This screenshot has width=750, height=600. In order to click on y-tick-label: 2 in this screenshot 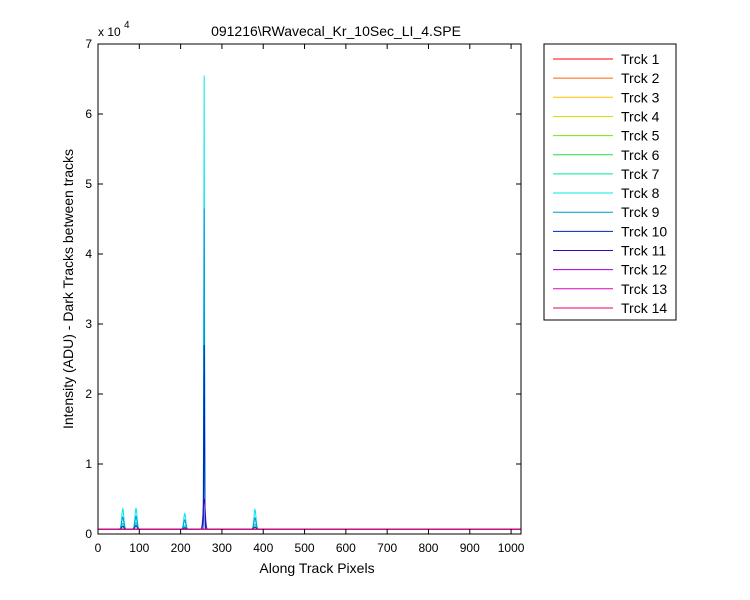, I will do `click(88, 394)`.